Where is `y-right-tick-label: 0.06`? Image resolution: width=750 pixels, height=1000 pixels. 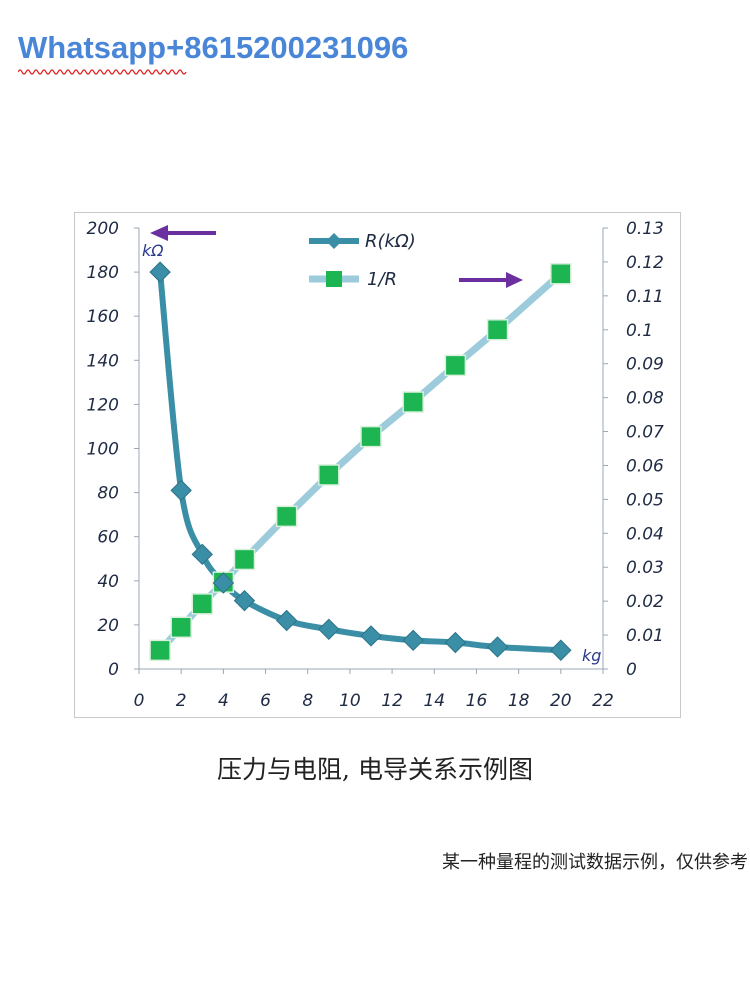 y-right-tick-label: 0.06 is located at coordinates (645, 466).